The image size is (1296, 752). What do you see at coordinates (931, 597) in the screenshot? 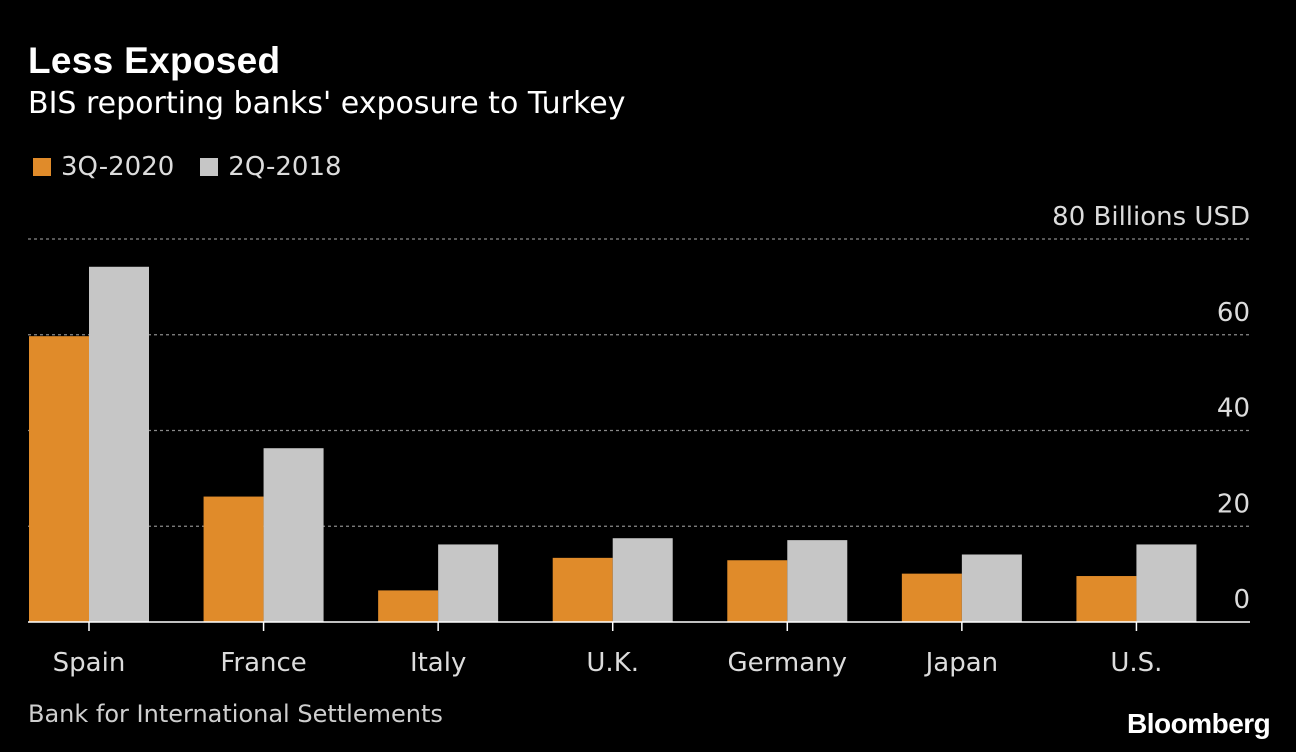
I see `bar-japan-3q-2020` at bounding box center [931, 597].